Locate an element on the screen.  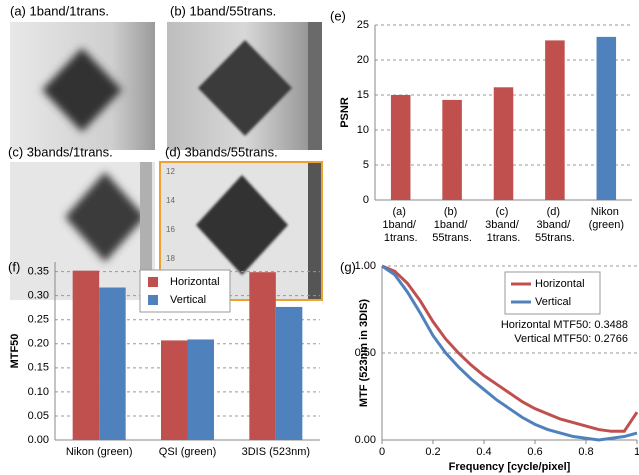
ruler-label: 16 is located at coordinates (170, 229).